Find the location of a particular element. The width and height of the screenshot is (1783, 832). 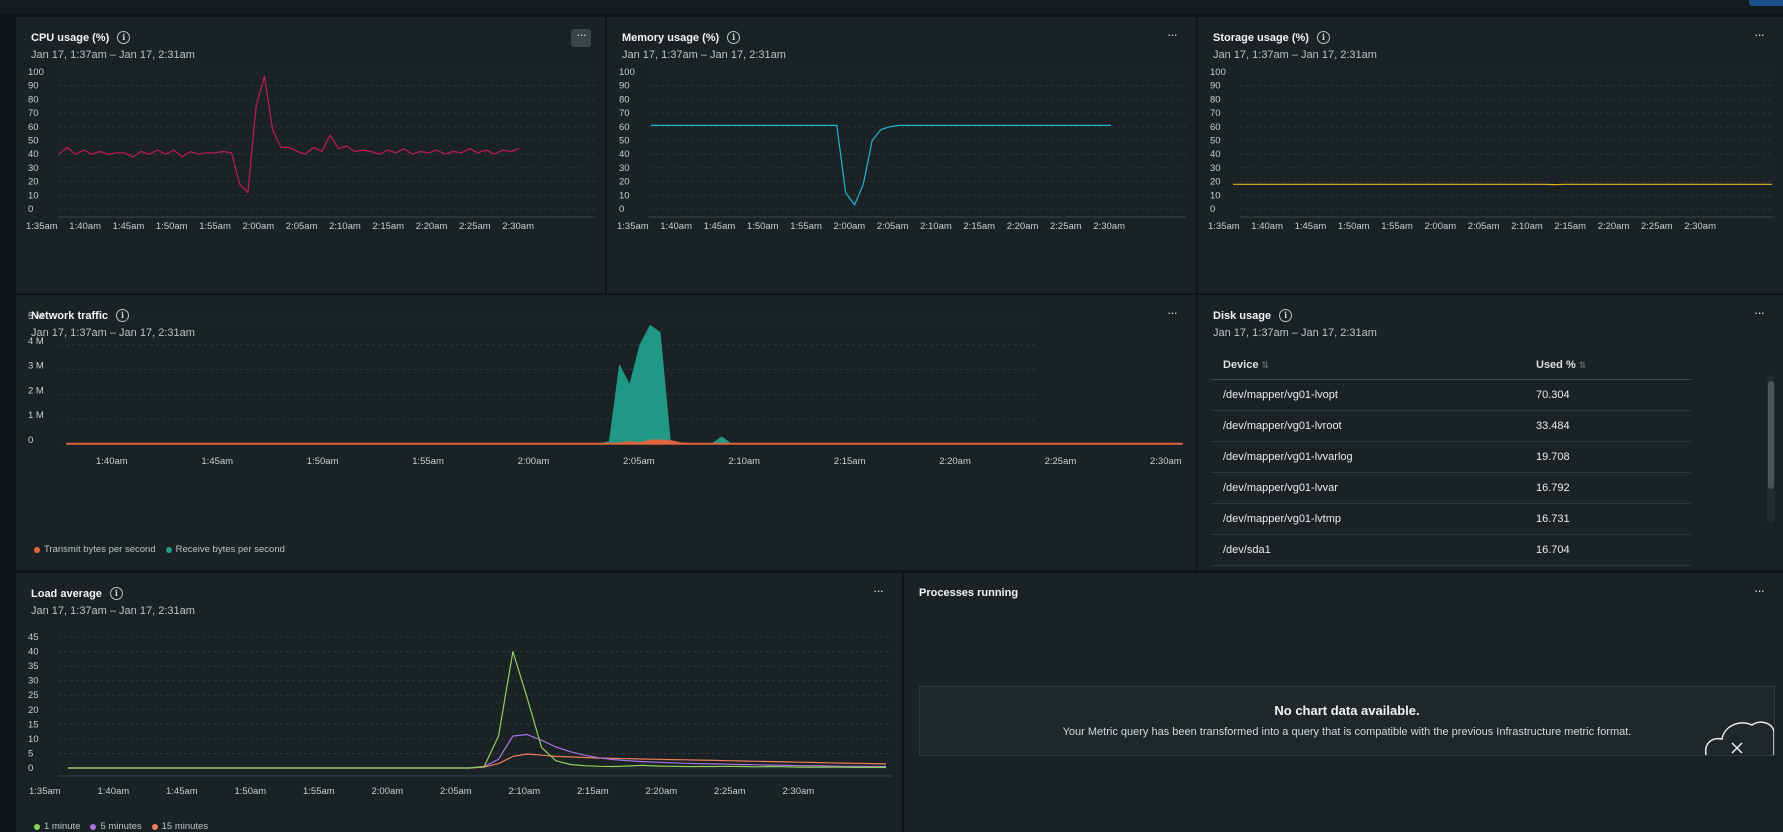

legend-item-transmit: Transmit bytes per second is located at coordinates (95, 549).